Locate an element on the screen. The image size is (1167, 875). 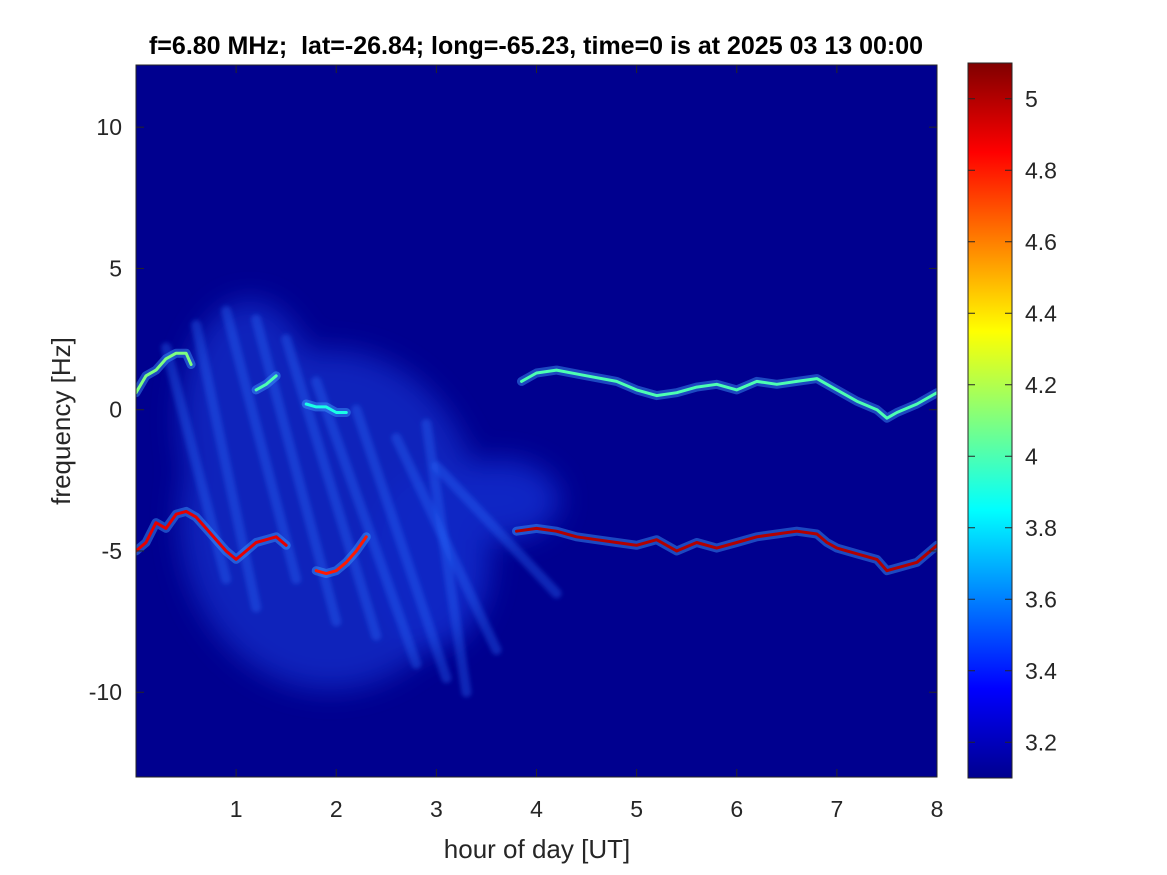
x-tick-label: 7 is located at coordinates (836, 809).